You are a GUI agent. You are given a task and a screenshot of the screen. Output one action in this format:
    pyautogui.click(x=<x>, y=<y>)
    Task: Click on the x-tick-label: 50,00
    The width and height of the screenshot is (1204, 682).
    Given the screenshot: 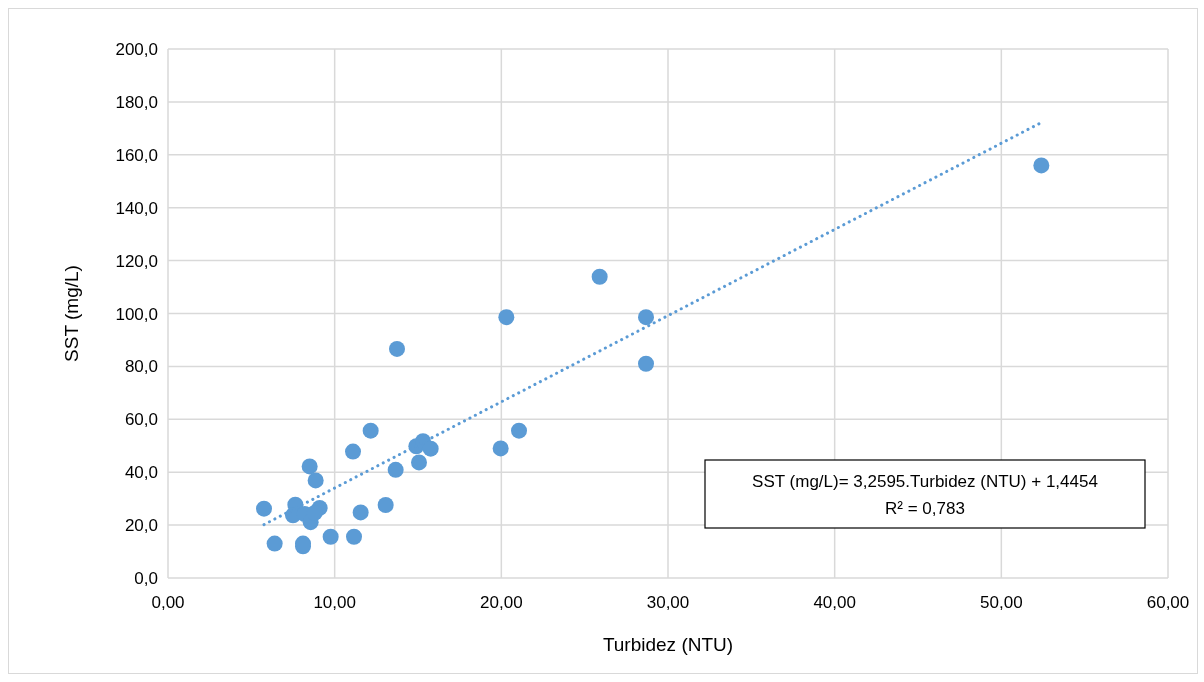 What is the action you would take?
    pyautogui.click(x=1001, y=602)
    